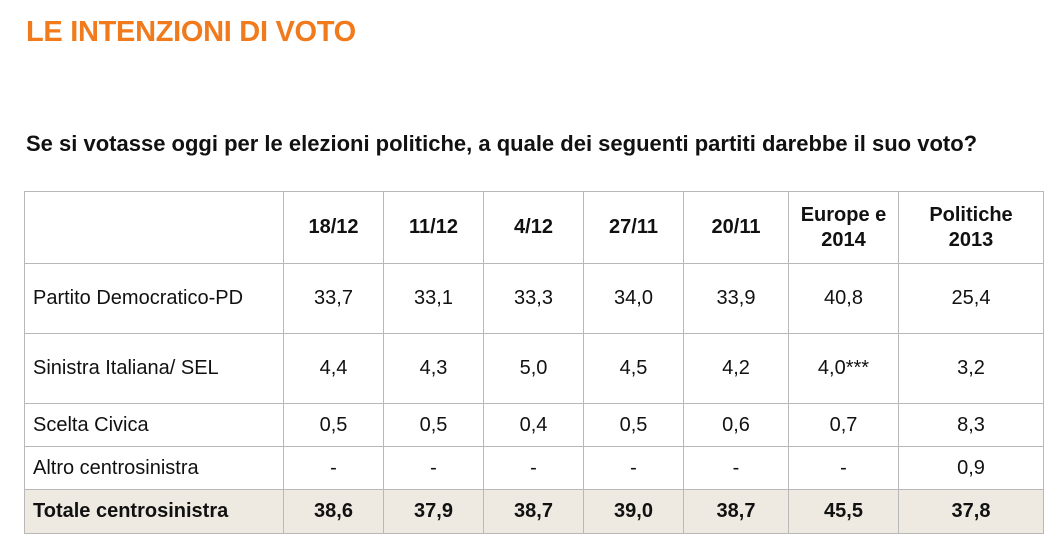  Describe the element at coordinates (633, 368) in the screenshot. I see `table-cell: 4,5` at that location.